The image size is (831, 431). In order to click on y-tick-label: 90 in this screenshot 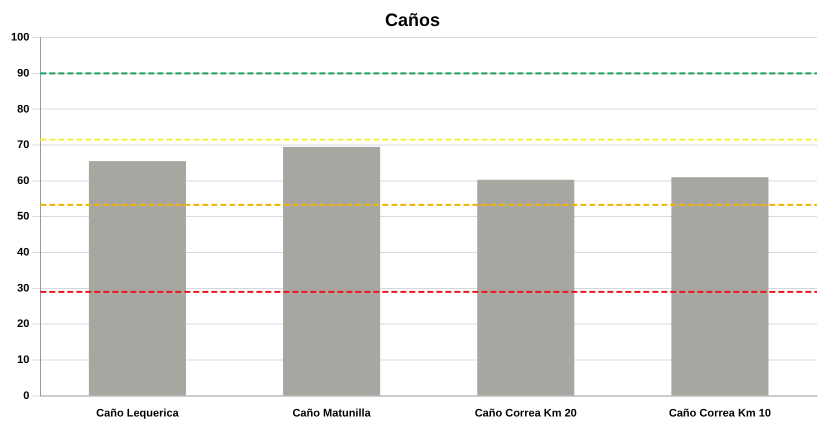, I will do `click(23, 73)`.